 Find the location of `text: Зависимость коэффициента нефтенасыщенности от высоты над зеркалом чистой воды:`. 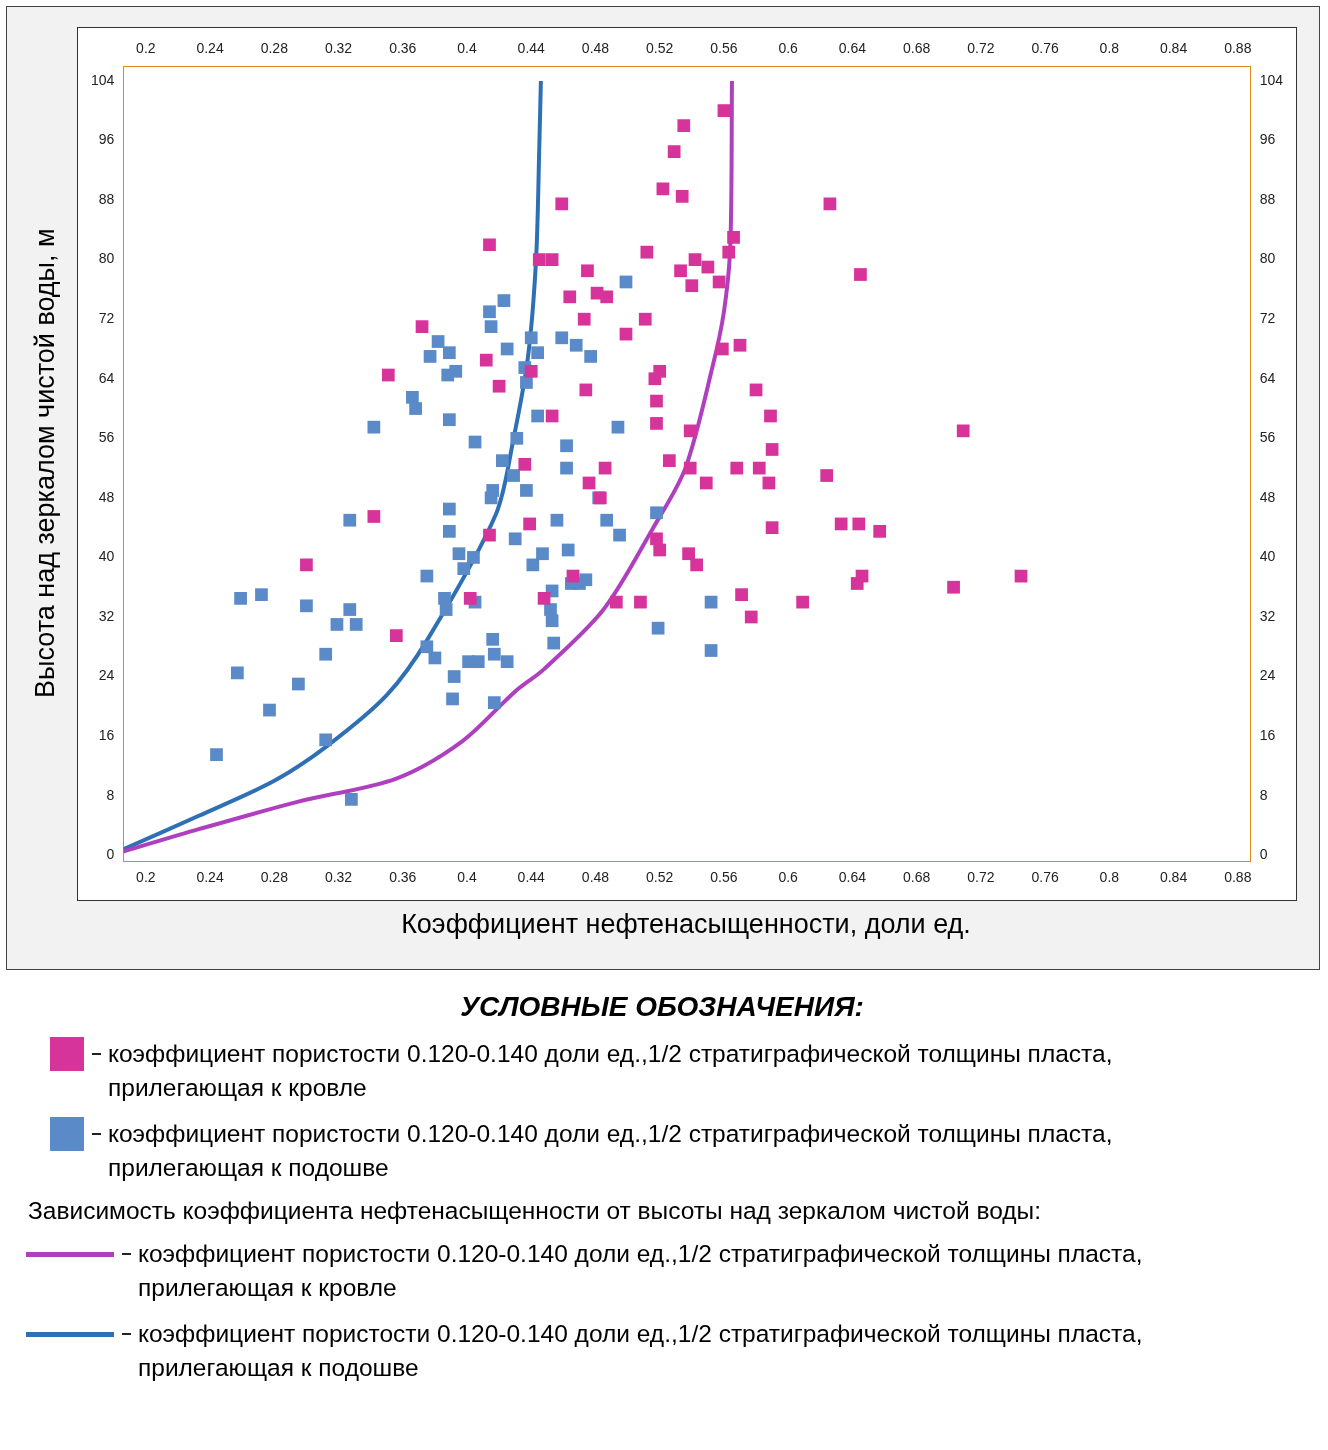

text: Зависимость коэффициента нефтенасыщенности от высоты над зеркалом чистой воды: is located at coordinates (535, 1211).